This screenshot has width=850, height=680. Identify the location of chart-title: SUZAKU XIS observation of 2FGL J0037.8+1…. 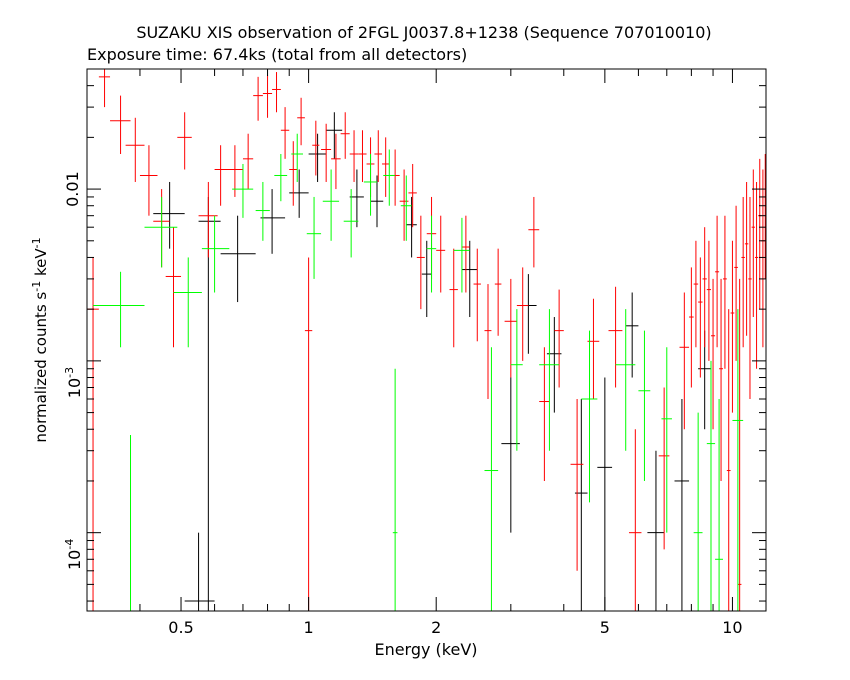
(423, 32).